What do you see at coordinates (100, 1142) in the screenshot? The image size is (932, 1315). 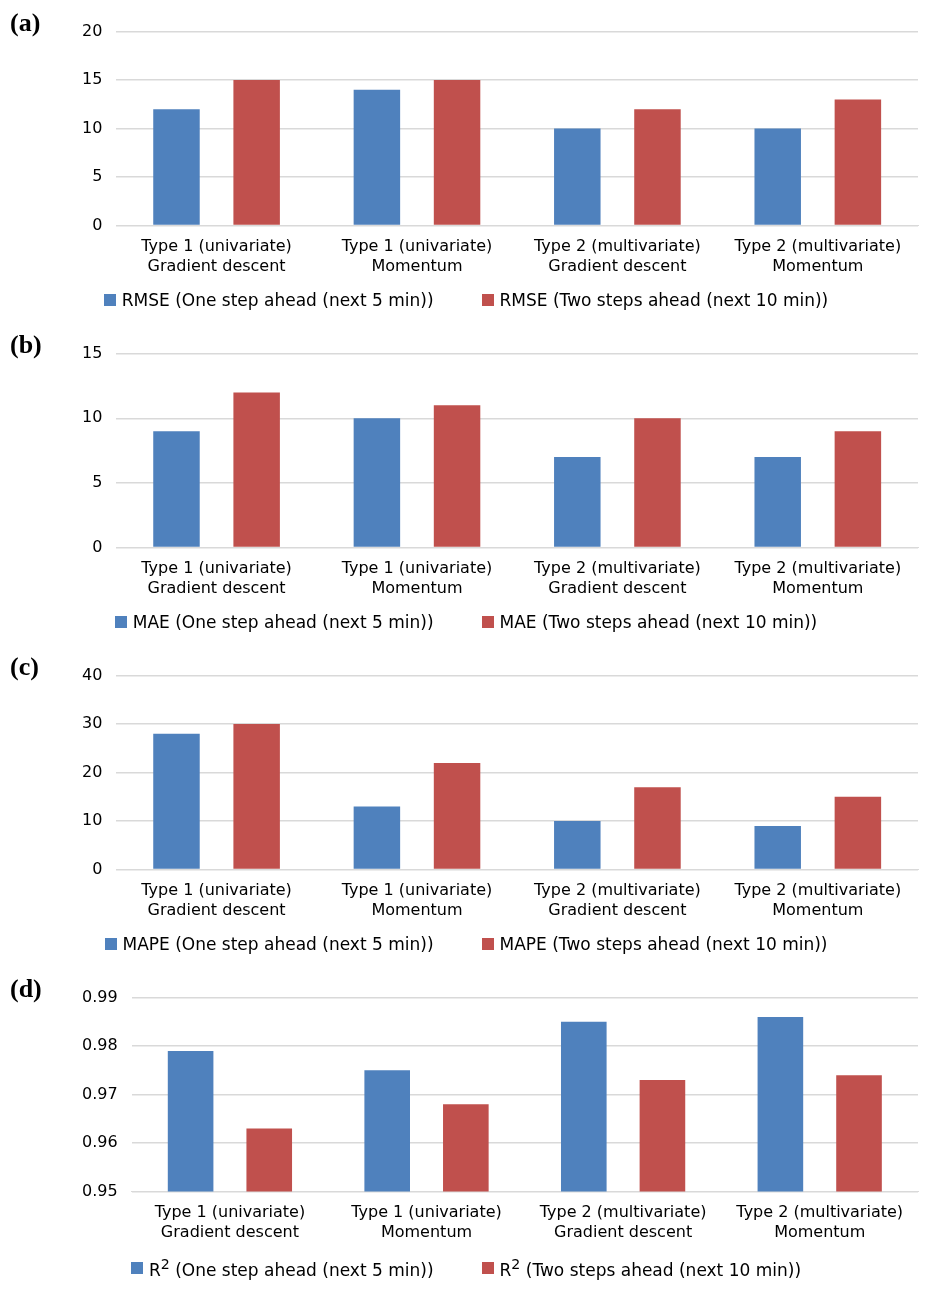 I see `y-tick-label: 0.96` at bounding box center [100, 1142].